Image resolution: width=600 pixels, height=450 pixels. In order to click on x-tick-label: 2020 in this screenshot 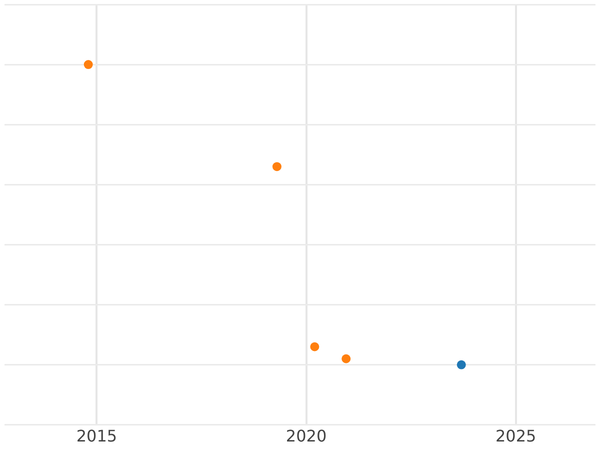, I will do `click(306, 436)`.